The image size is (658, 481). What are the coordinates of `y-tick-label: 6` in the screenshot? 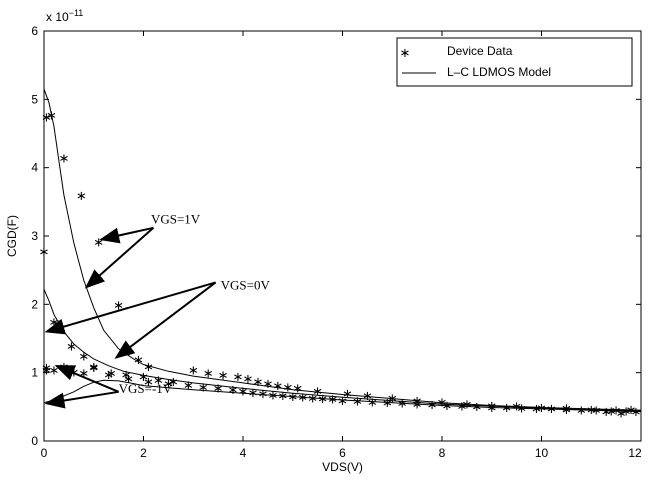 It's located at (34, 31).